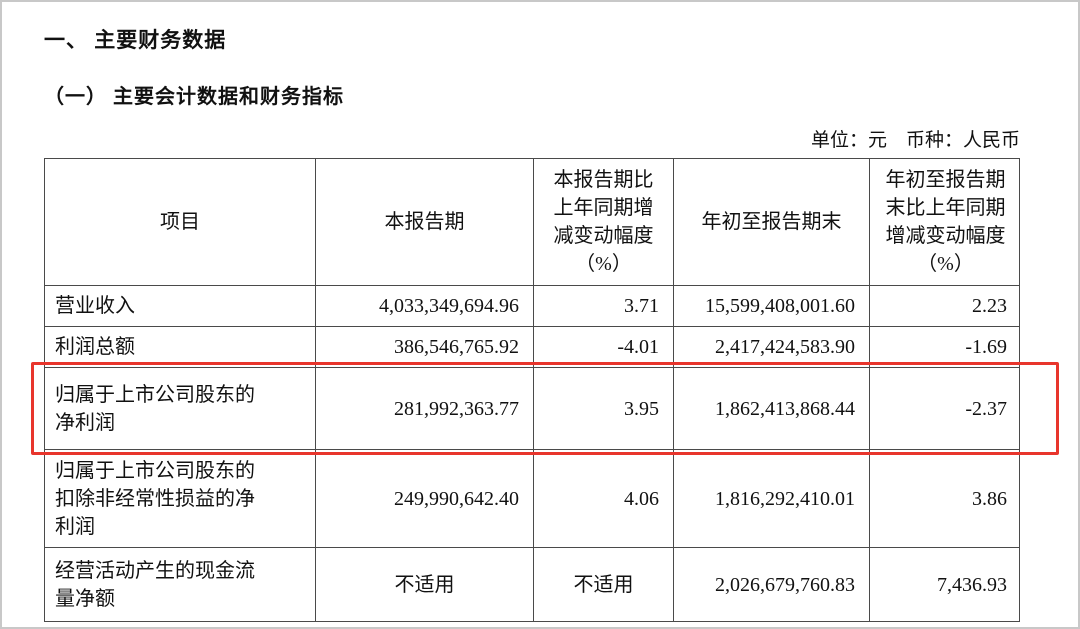 This screenshot has height=629, width=1080. Describe the element at coordinates (603, 306) in the screenshot. I see `period-change-pct-value: 3.71` at that location.